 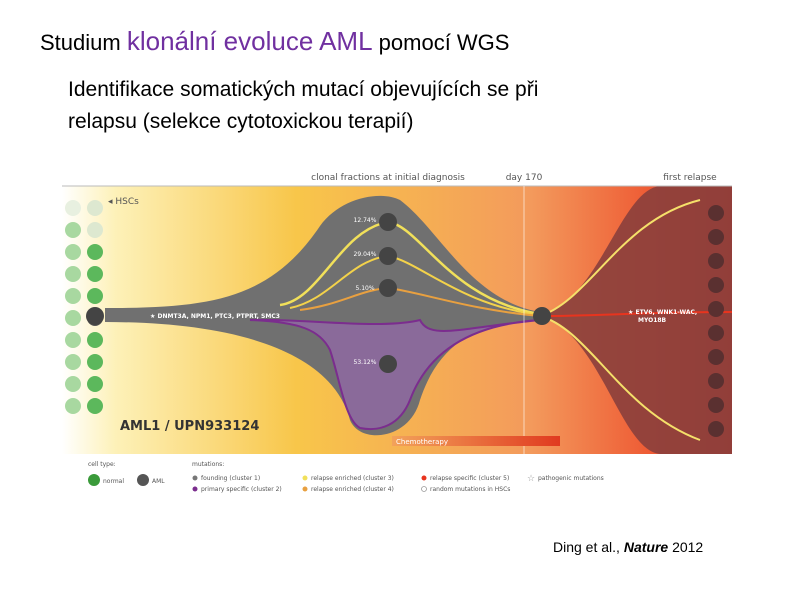 What do you see at coordinates (218, 316) in the screenshot?
I see `founding-genes-text: DNMT3A, NPM1, PTC3, PTPRT, SMC3` at bounding box center [218, 316].